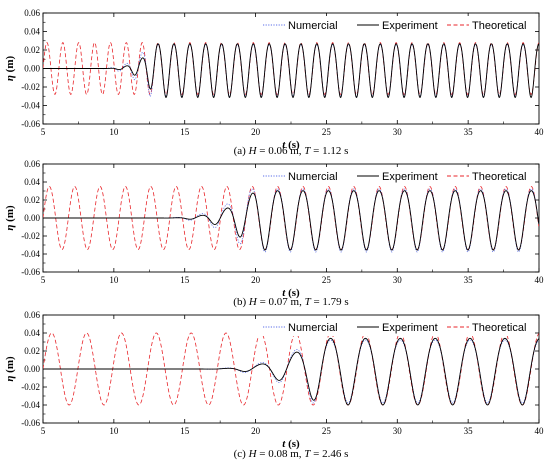  I want to click on panel-caption: (b) H = 0.07 m, T = 1.79 s, so click(290, 302).